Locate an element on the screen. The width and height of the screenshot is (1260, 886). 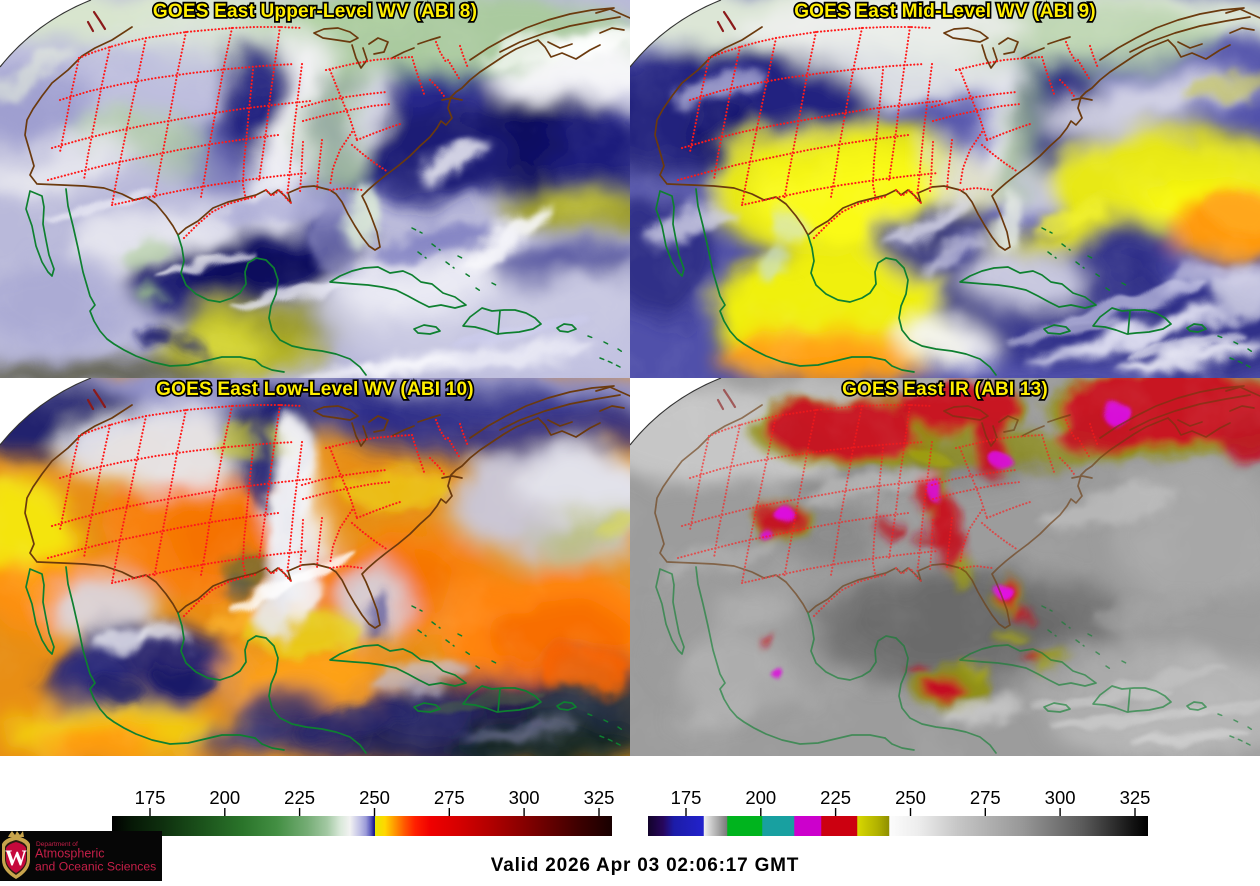
svg-text:GOES East Upper-Level WV (ABI: GOES East Upper-Level WV (ABI 8) is located at coordinates (315, 11).